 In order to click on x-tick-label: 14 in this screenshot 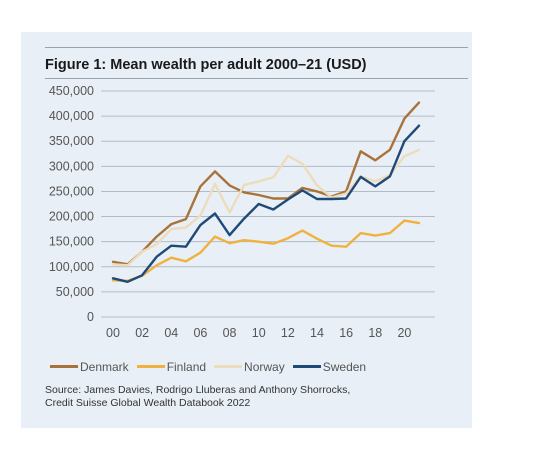, I will do `click(317, 333)`.